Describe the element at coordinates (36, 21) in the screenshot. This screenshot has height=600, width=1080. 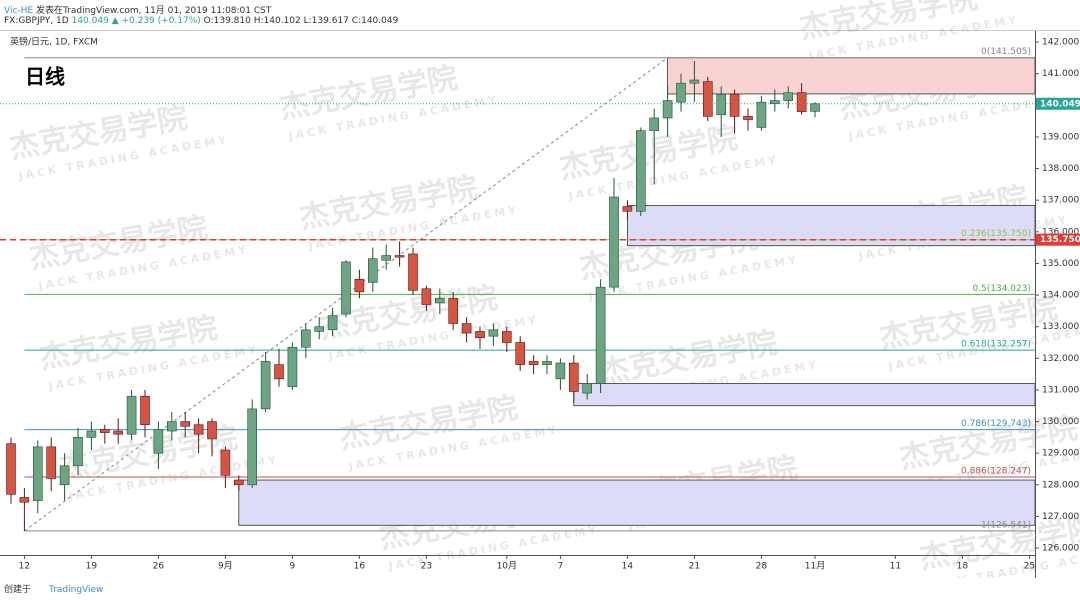
I see `symbol: FX:GBPJPY, 1D` at that location.